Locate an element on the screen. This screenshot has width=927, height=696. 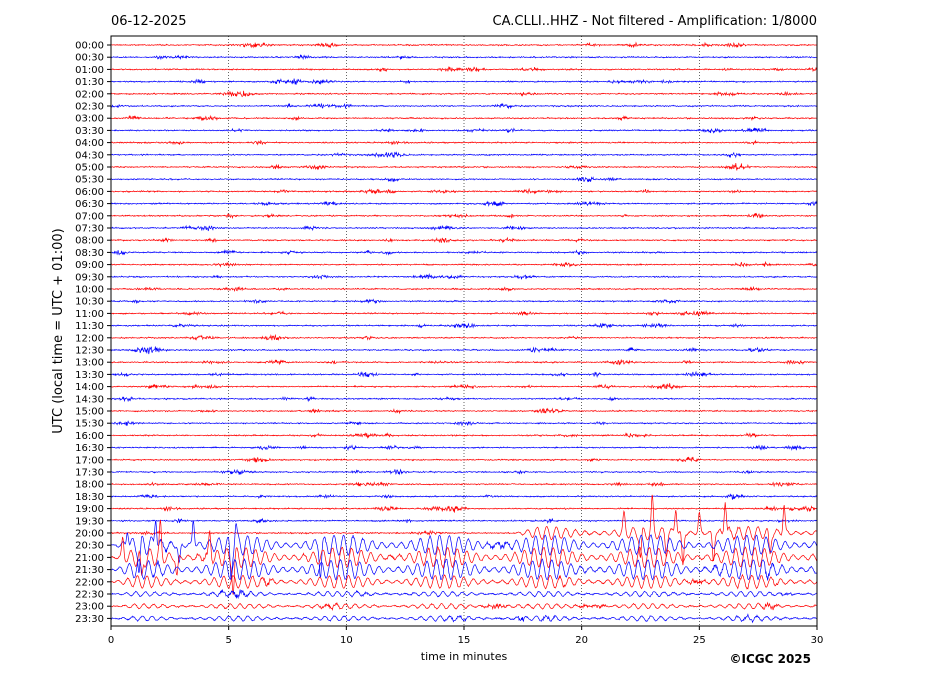
row-label: 04:00 is located at coordinates (89, 143).